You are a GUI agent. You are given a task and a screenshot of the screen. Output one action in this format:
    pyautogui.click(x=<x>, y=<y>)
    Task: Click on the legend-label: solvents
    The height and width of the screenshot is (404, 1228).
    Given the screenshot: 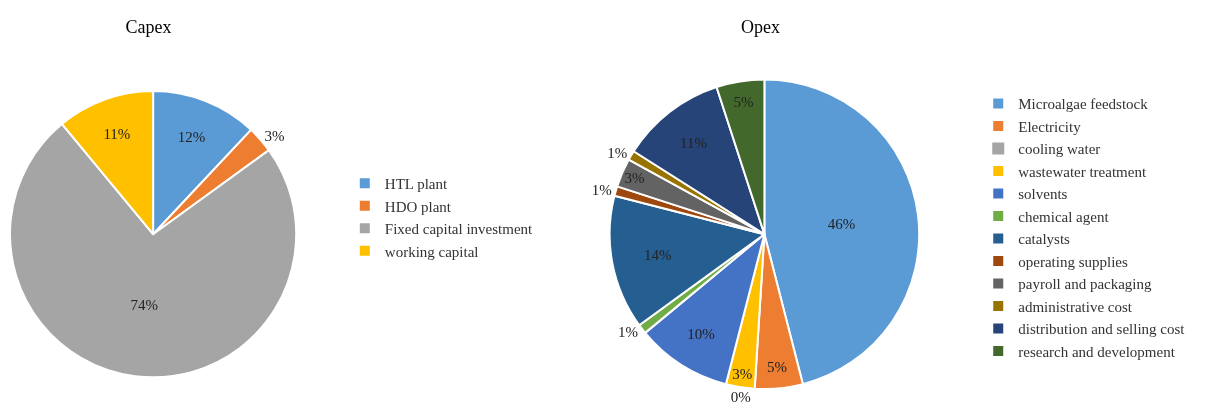 What is the action you would take?
    pyautogui.click(x=1043, y=194)
    